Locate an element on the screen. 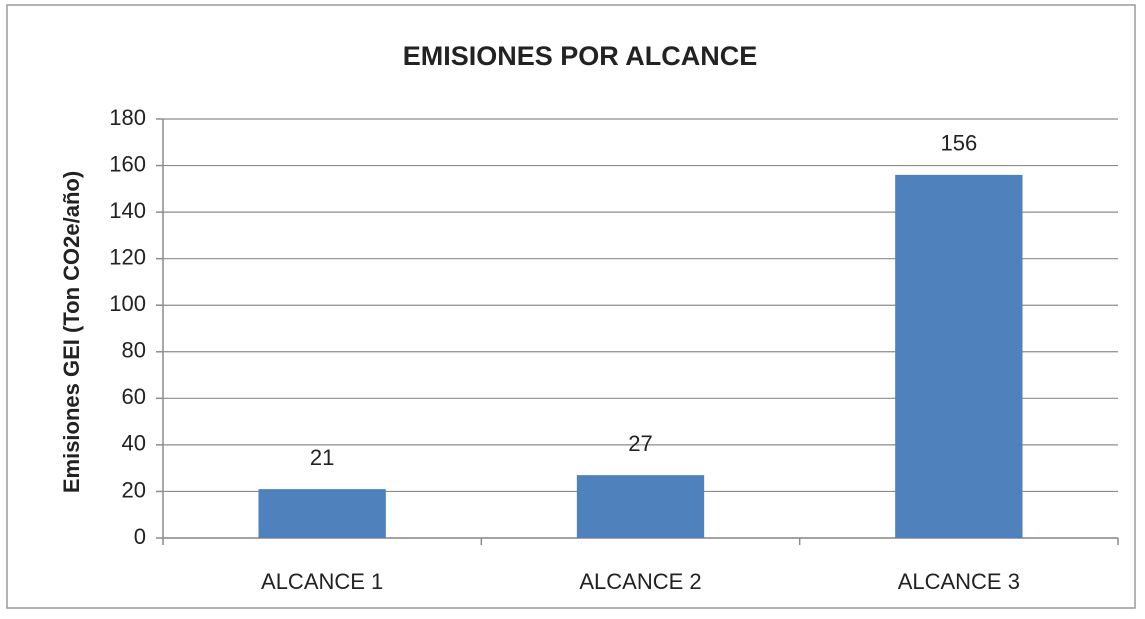 This screenshot has width=1145, height=619. y-tick-label: 60 is located at coordinates (134, 396).